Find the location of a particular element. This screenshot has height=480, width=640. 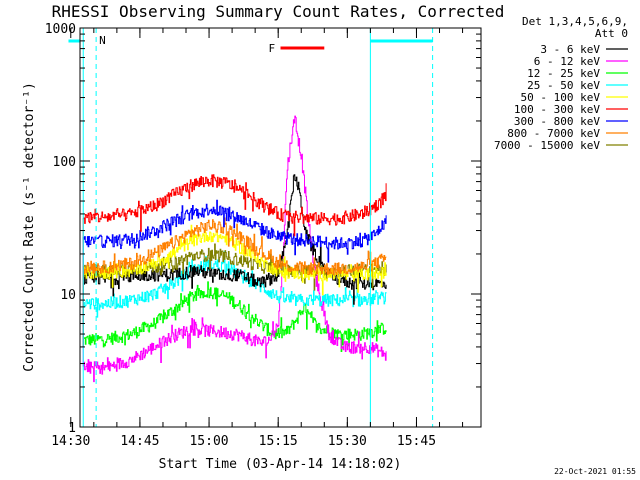

legend-label: 800 - 7000 keV is located at coordinates (553, 133).